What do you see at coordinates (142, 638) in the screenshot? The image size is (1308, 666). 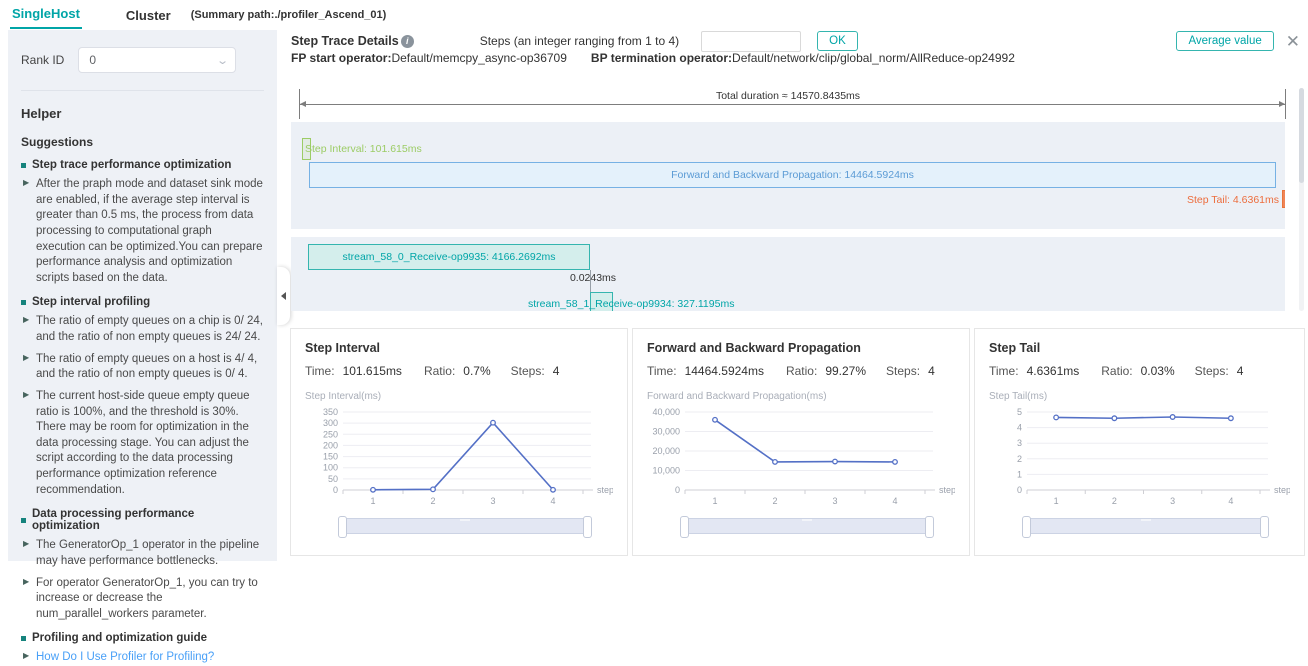 I see `suggestion-section-title: Profiling and optimization guide` at bounding box center [142, 638].